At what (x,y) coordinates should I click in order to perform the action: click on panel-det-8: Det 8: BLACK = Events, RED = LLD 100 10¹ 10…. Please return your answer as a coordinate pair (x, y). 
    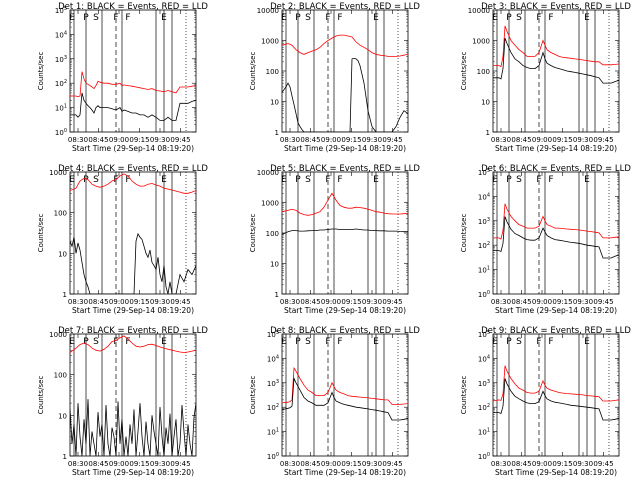
    Looking at the image, I should click on (334, 401).